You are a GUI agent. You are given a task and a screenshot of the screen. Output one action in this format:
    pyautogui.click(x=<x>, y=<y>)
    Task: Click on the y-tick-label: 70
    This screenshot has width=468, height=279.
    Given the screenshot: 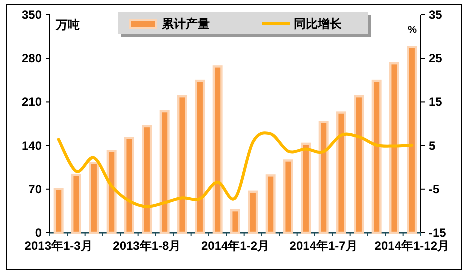 What is the action you would take?
    pyautogui.click(x=35, y=189)
    